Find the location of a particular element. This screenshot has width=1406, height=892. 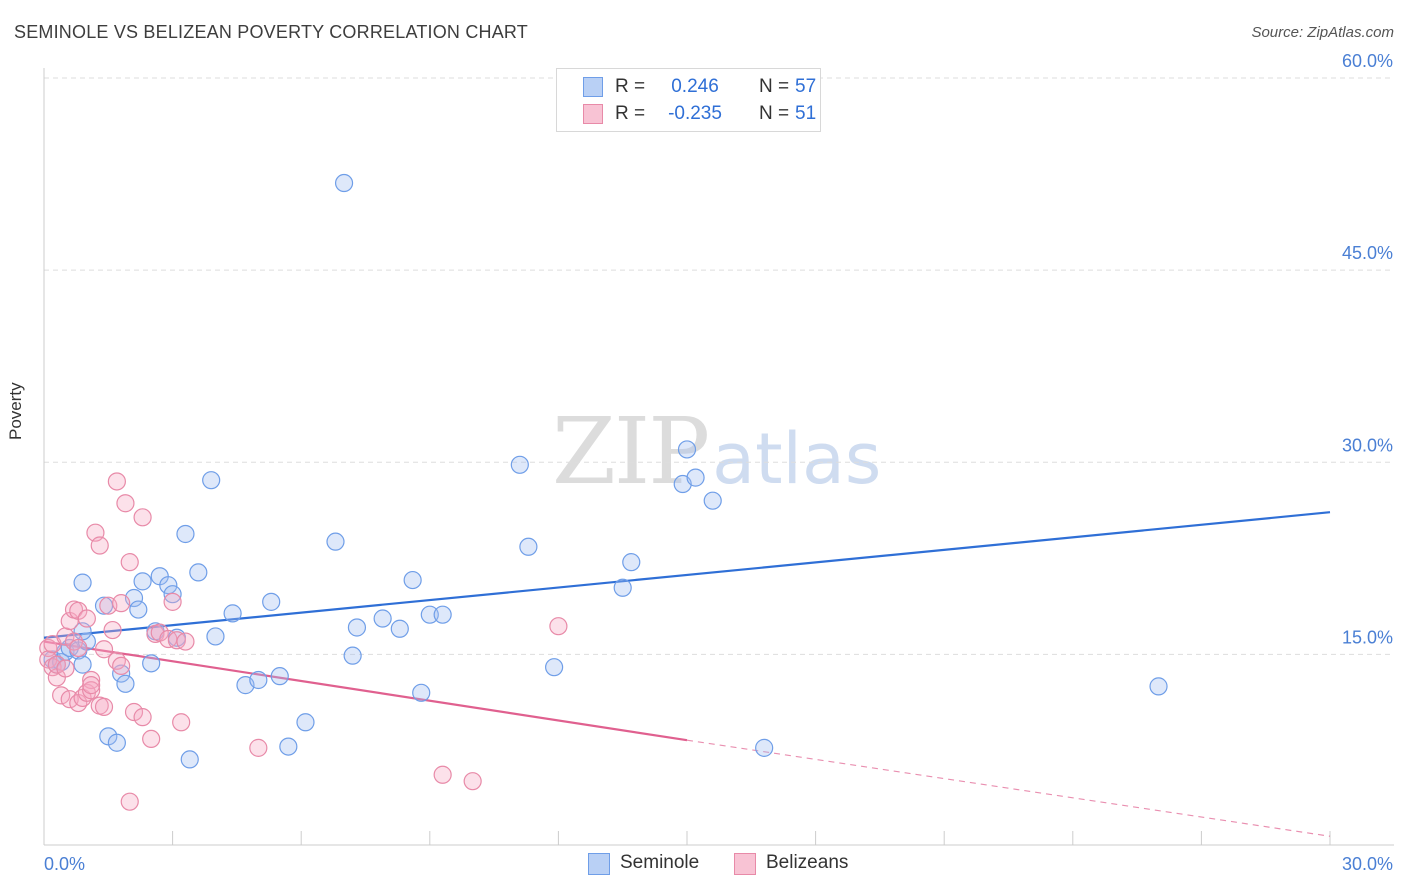

legend-r-value: -0.235 is located at coordinates (695, 113).